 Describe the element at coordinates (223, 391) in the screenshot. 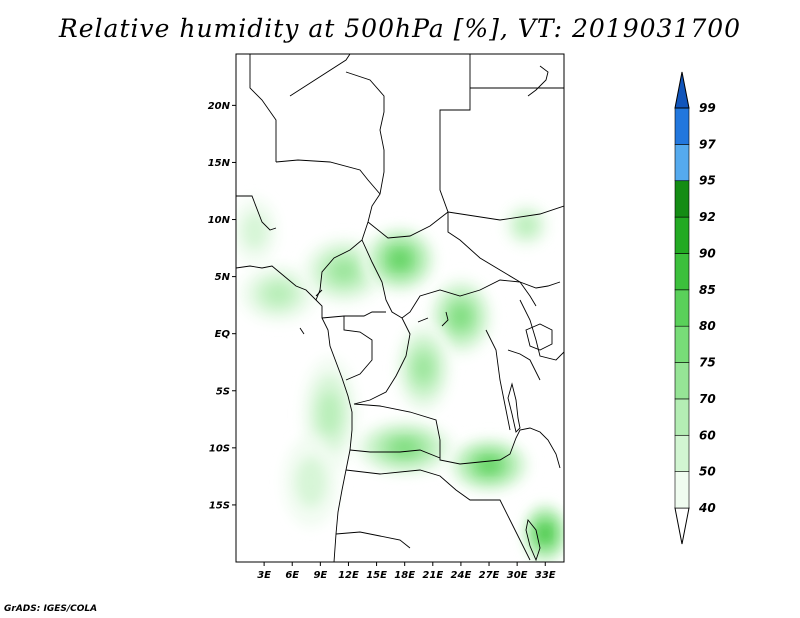

I see `lat-tick-label: 5S` at that location.